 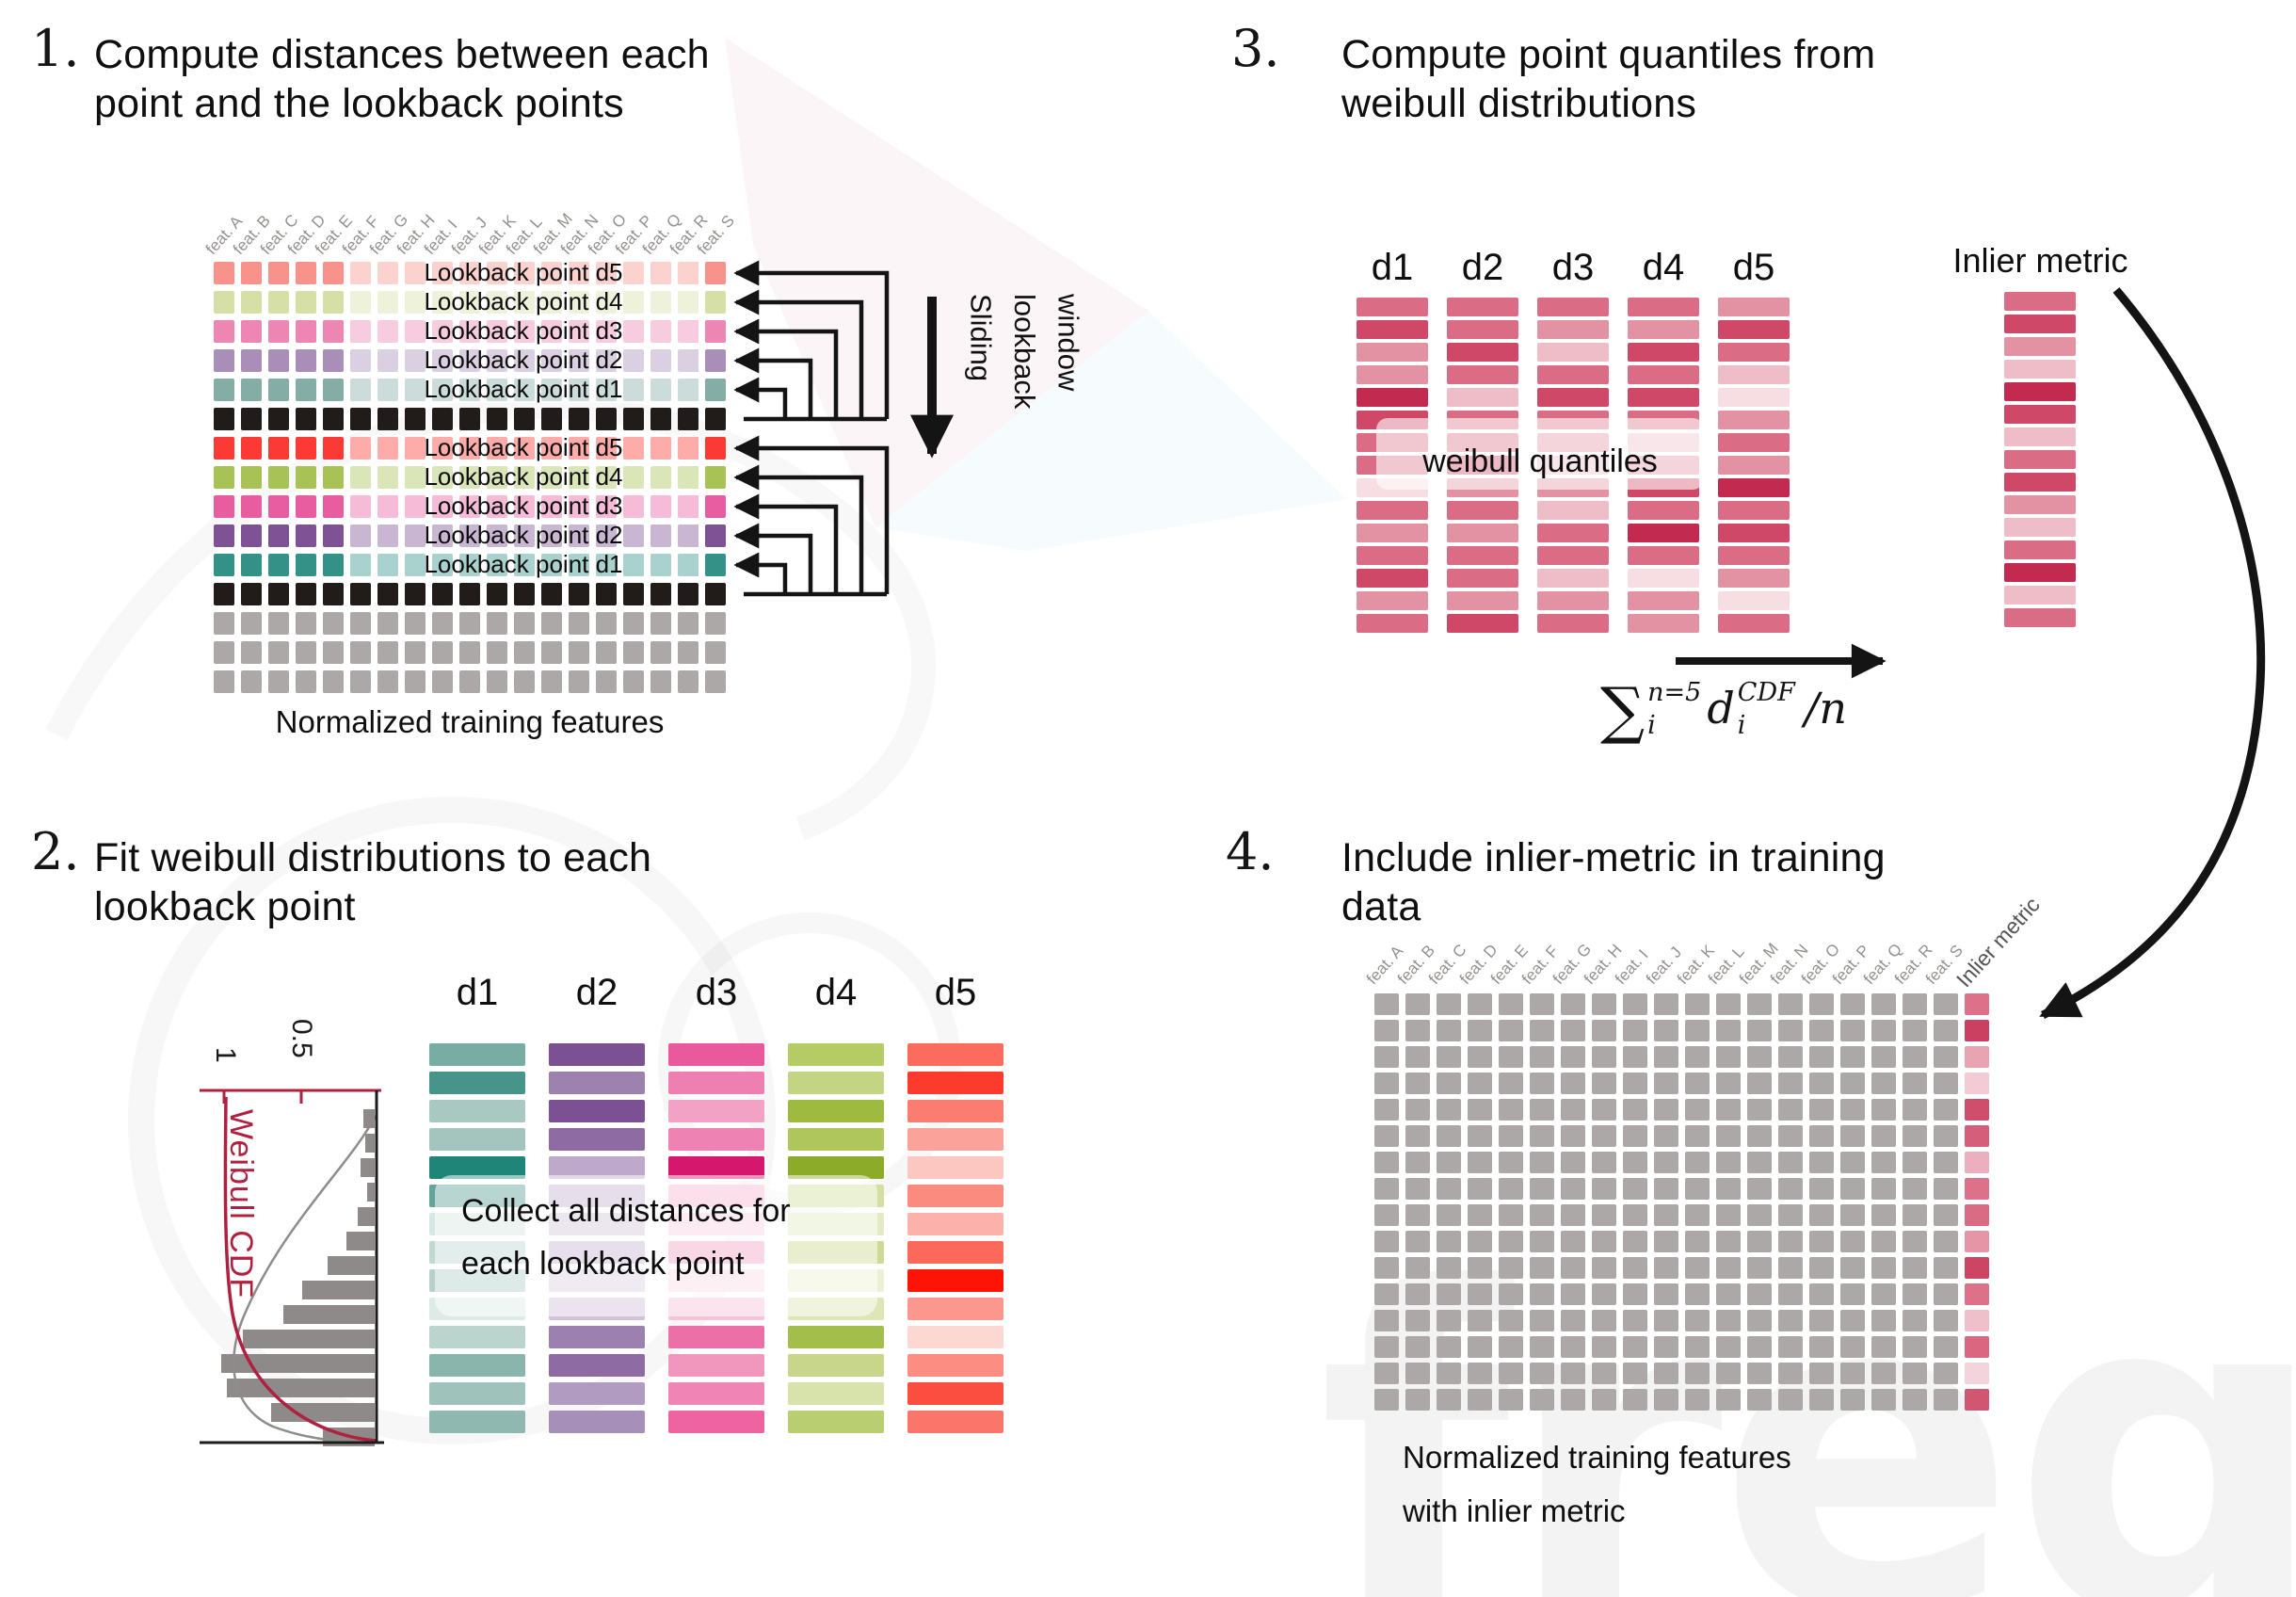 I want to click on lookback-row-label: Lookback point d5, so click(x=524, y=447).